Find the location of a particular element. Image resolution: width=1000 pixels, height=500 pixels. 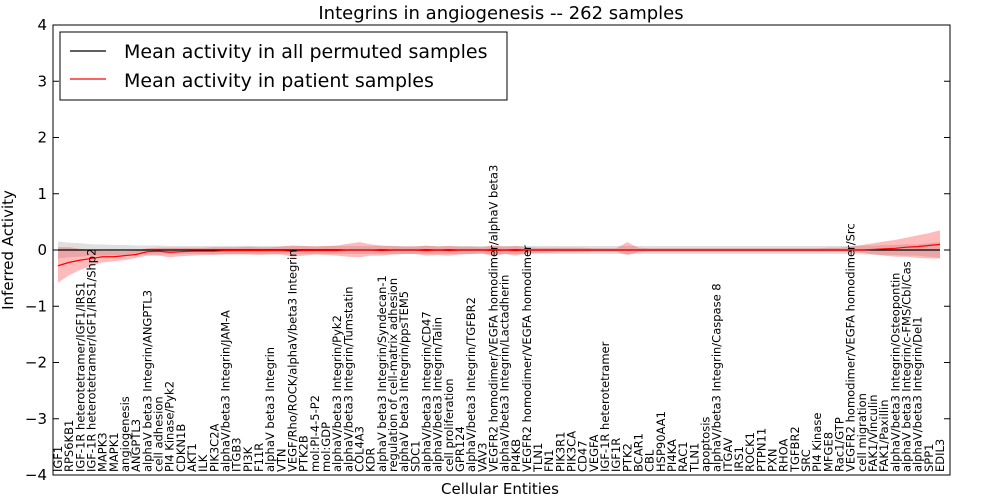

x-category-label: alphaV beta3 Integrin is located at coordinates (270, 409).